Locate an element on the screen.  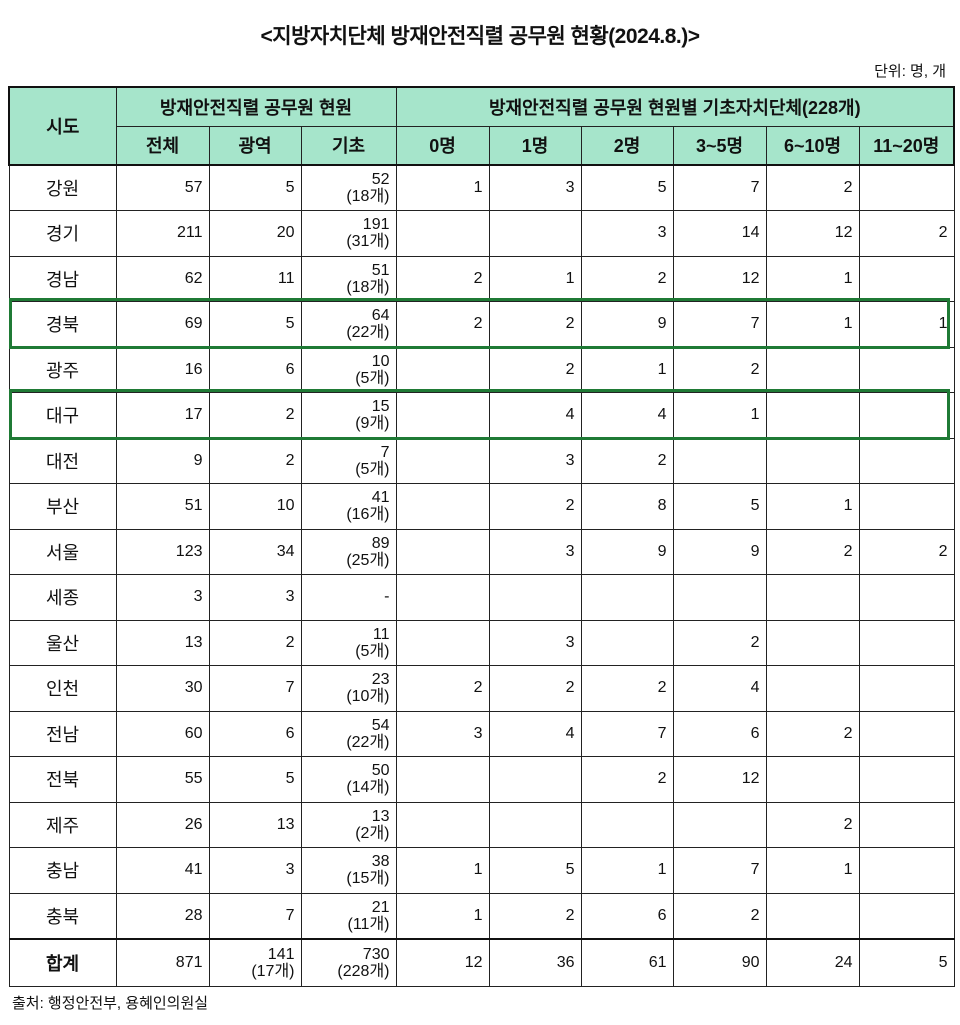
region-cell: 광주 is located at coordinates (62, 369).